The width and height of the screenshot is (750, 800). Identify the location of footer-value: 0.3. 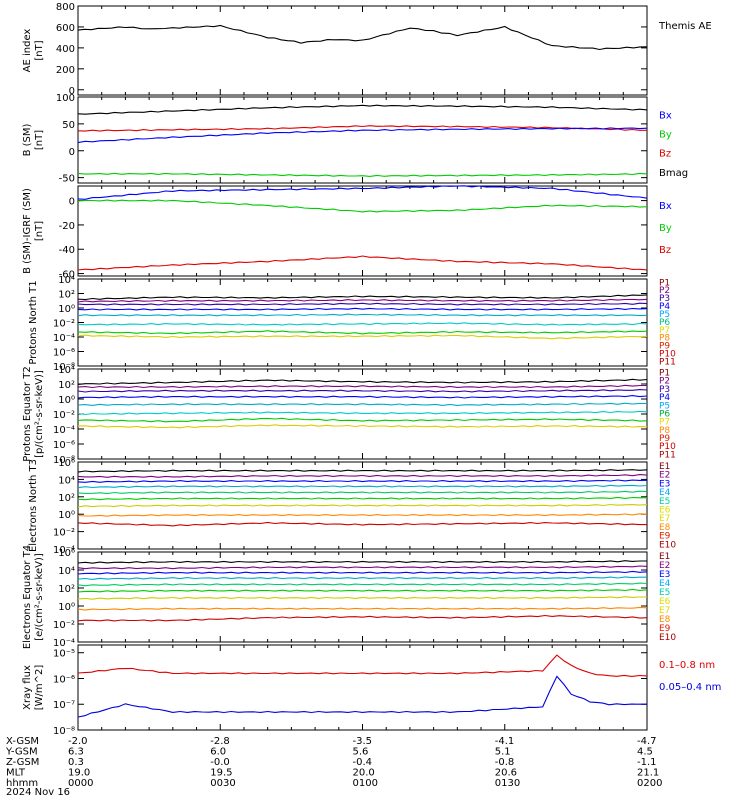
(76, 762).